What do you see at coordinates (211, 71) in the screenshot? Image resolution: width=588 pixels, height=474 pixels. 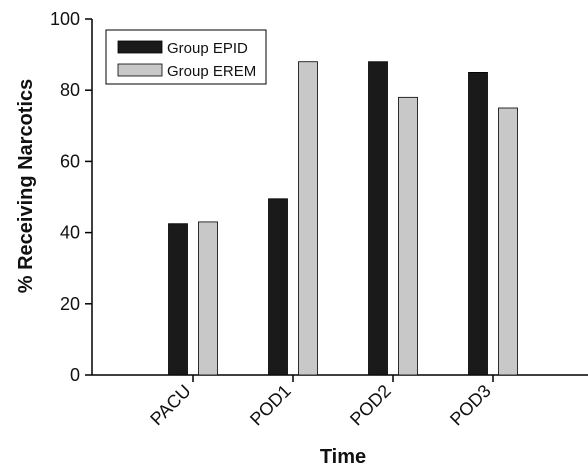 I see `legend-label-erem: Group EREM` at bounding box center [211, 71].